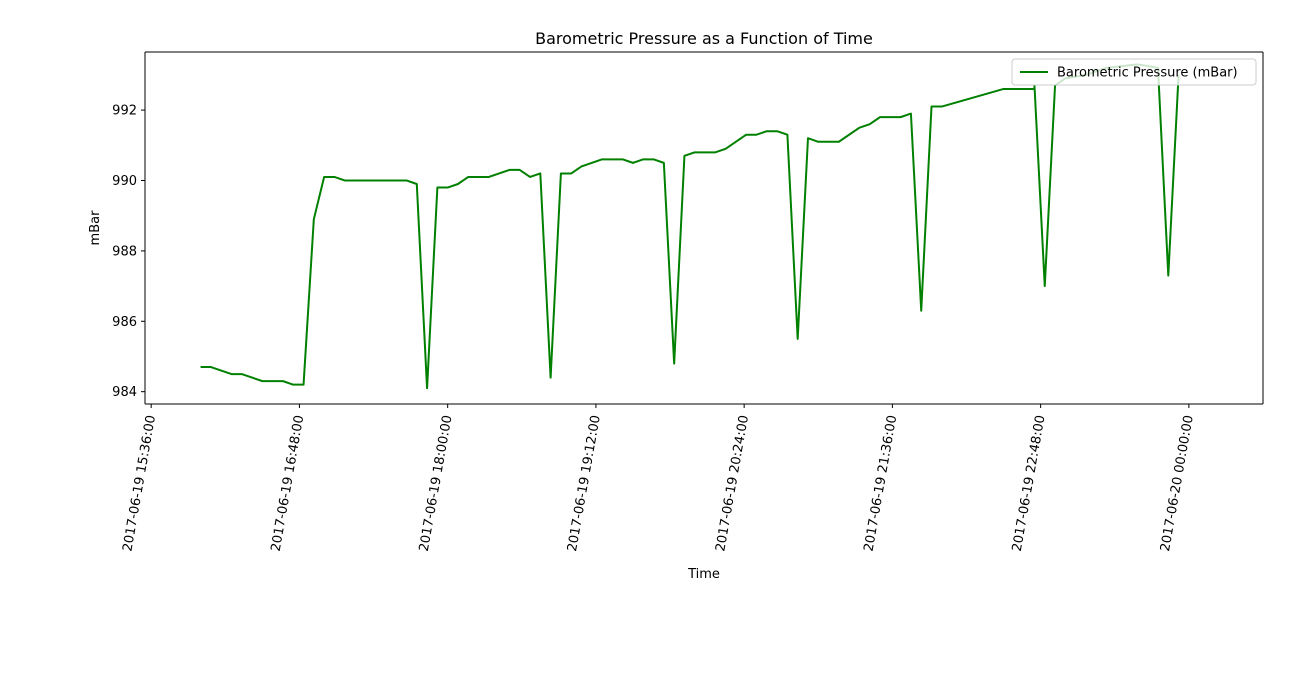  I want to click on y-tick-label: 988, so click(124, 251).